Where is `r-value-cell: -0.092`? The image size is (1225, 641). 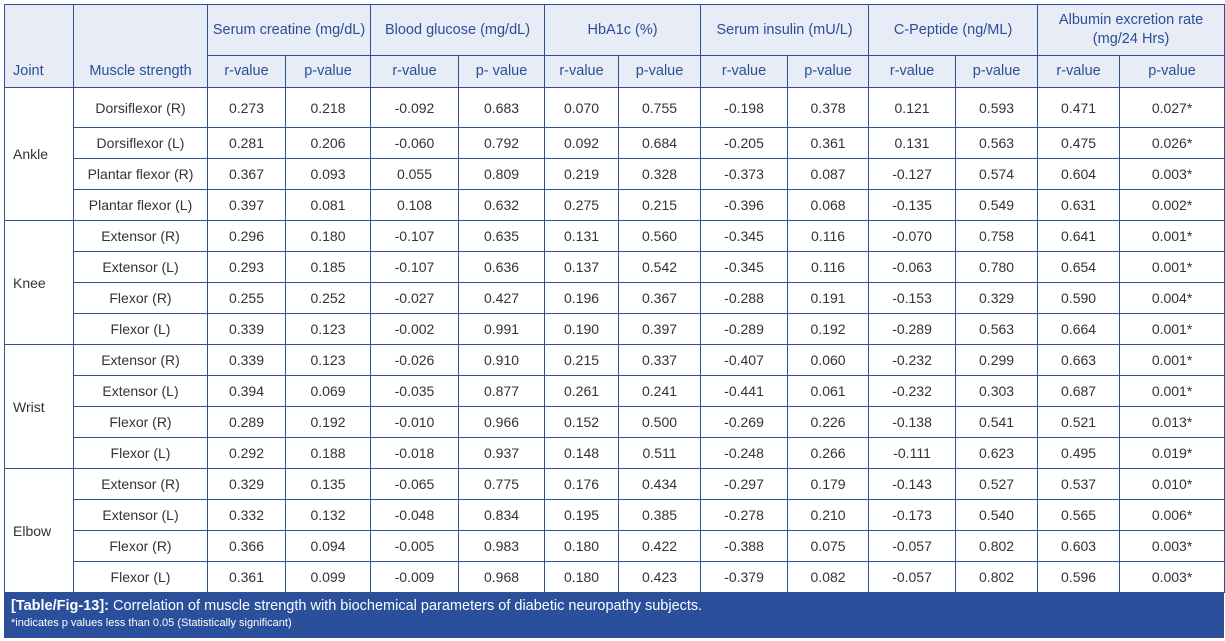
r-value-cell: -0.092 is located at coordinates (414, 107).